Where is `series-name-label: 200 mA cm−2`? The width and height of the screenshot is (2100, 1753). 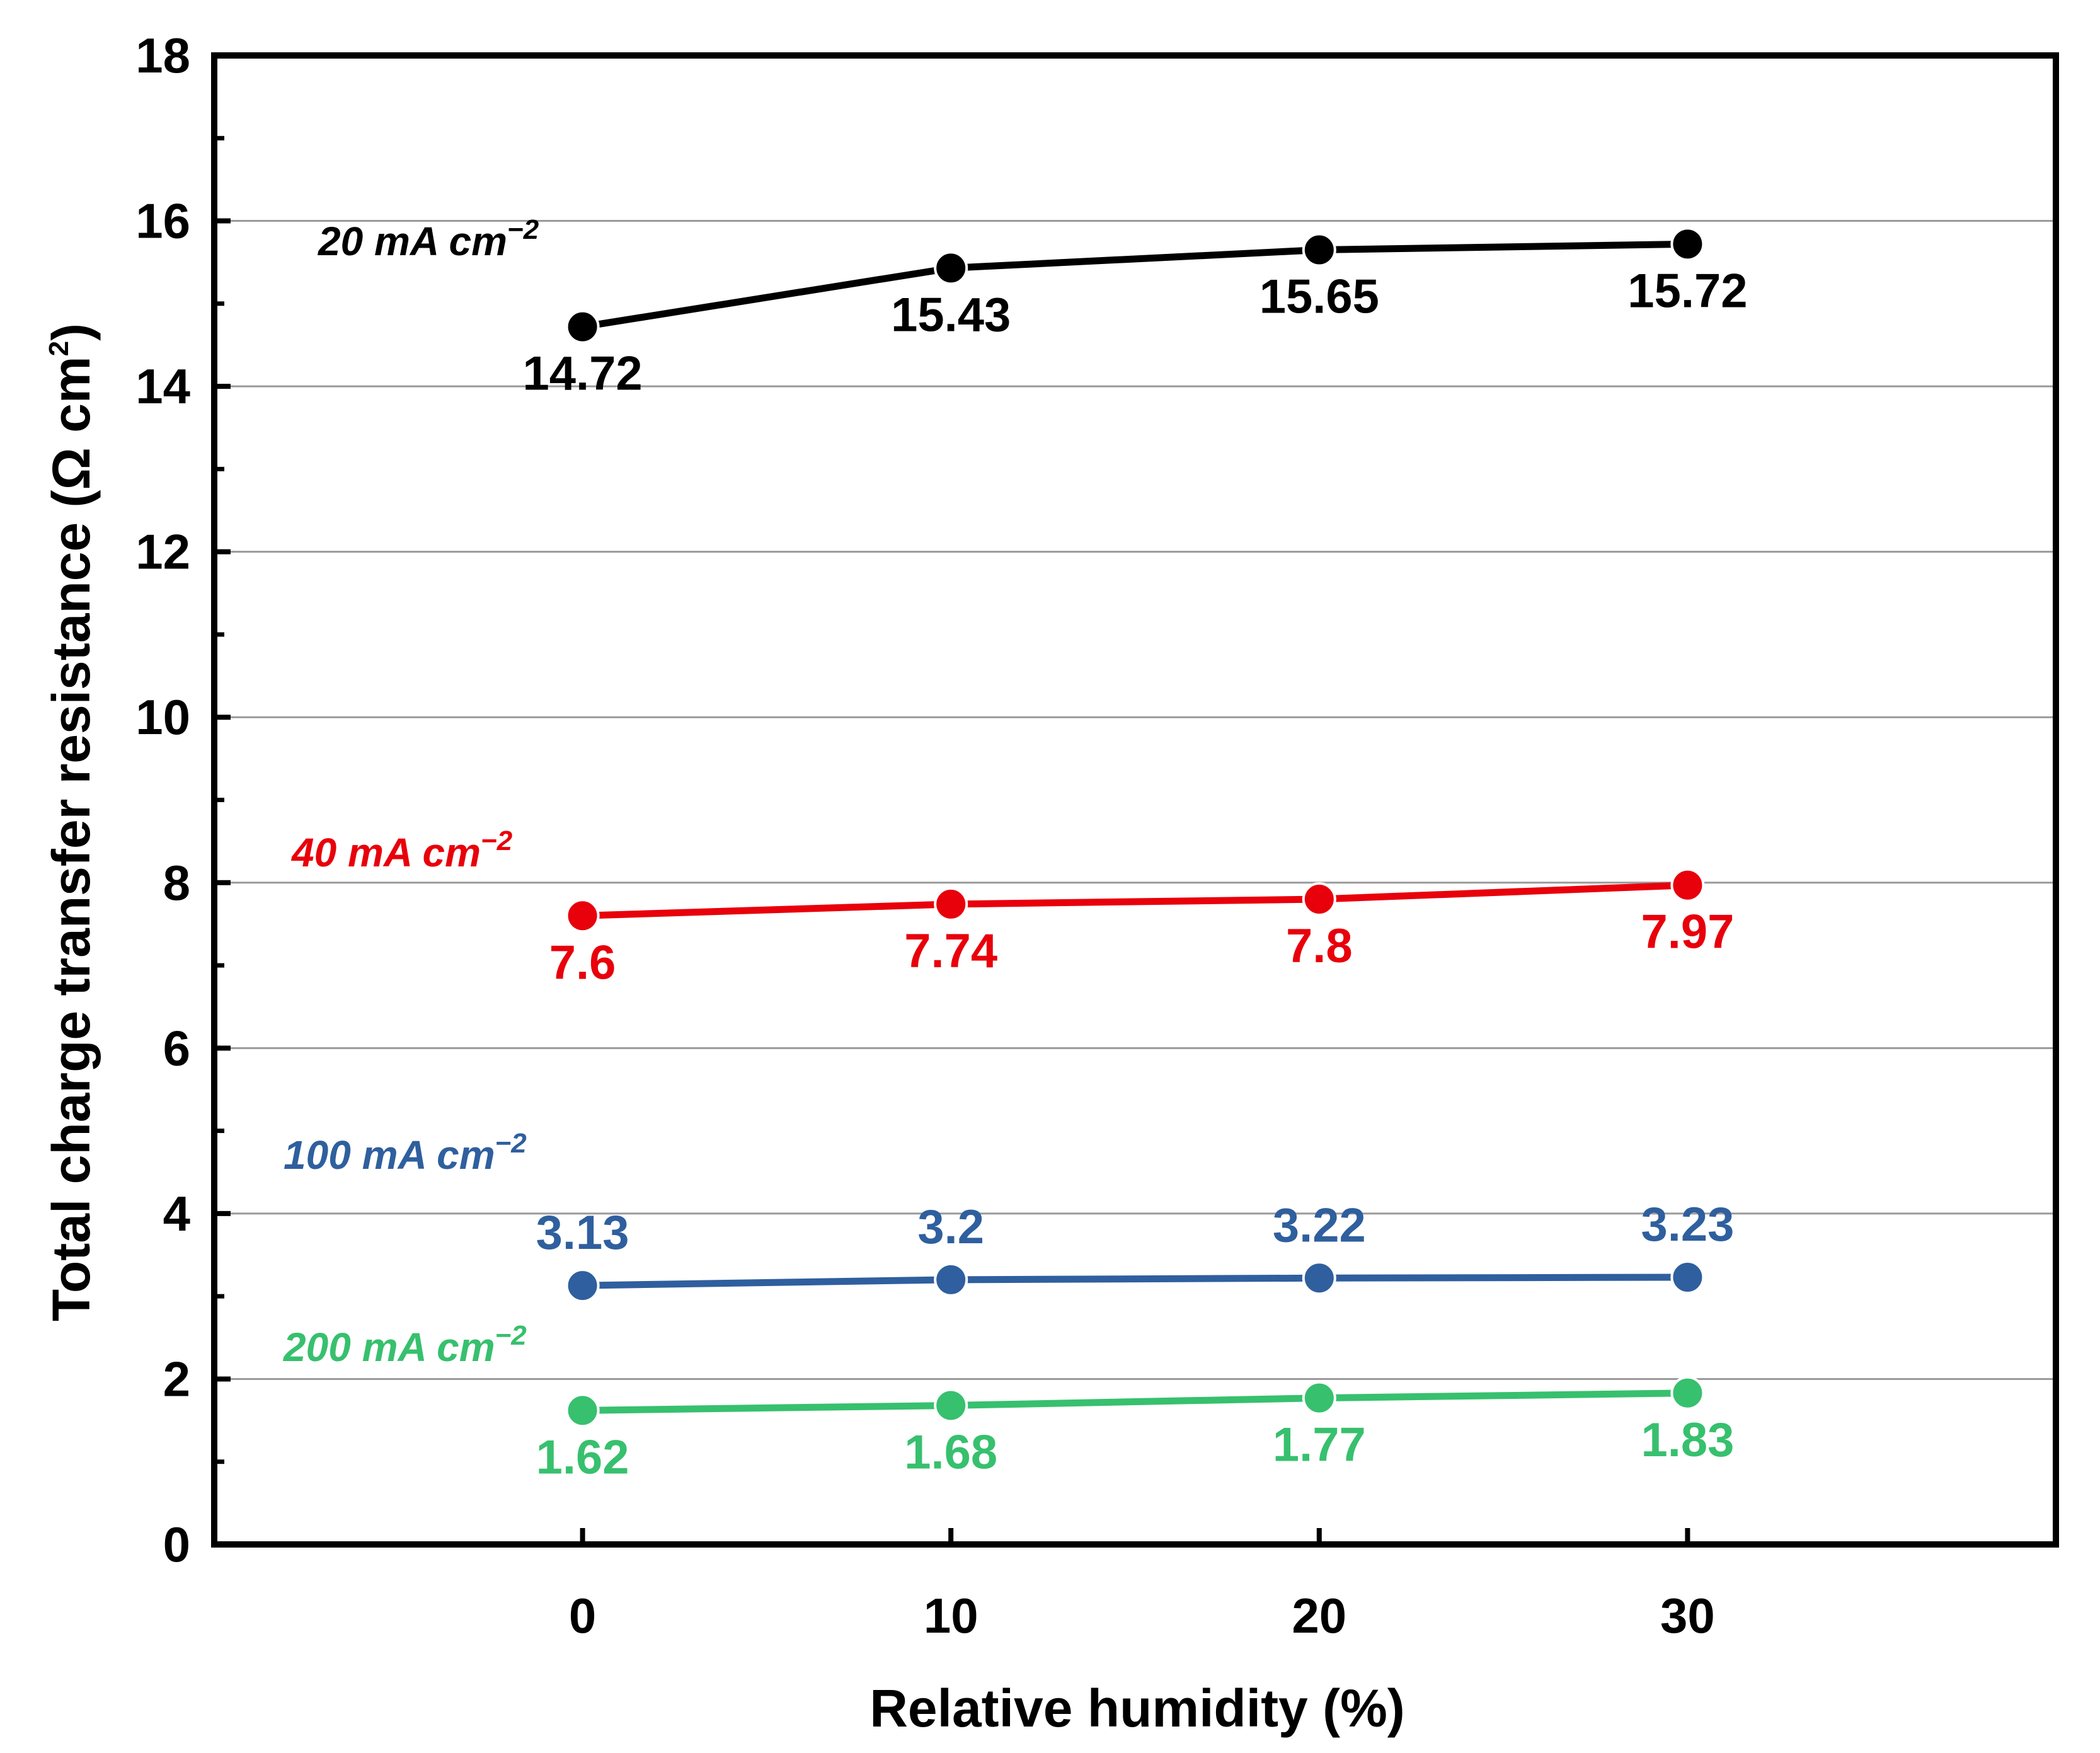
series-name-label: 200 mA cm−2 is located at coordinates (405, 1345).